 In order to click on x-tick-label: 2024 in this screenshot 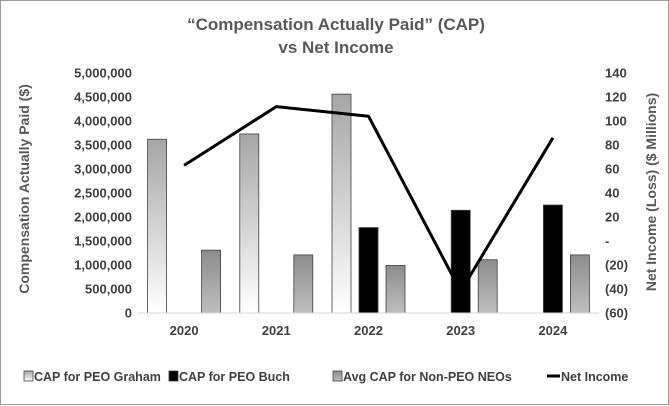, I will do `click(553, 330)`.